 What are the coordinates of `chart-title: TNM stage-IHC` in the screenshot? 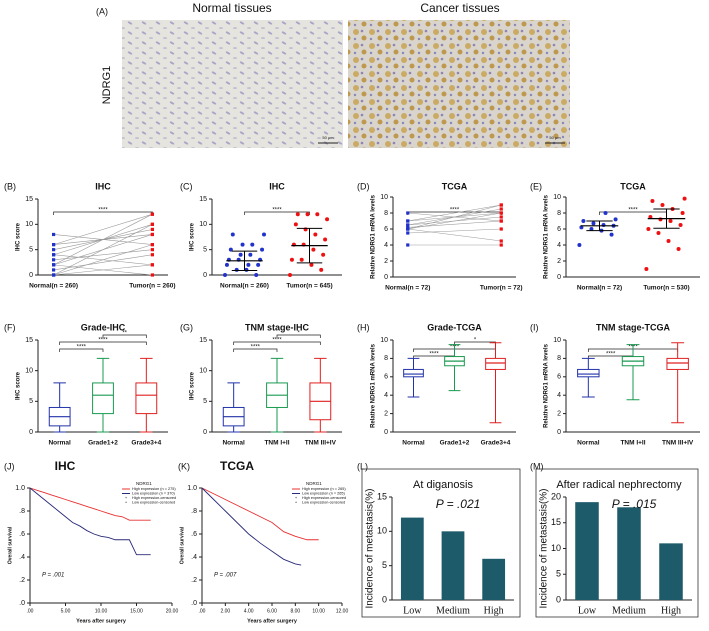 It's located at (277, 327).